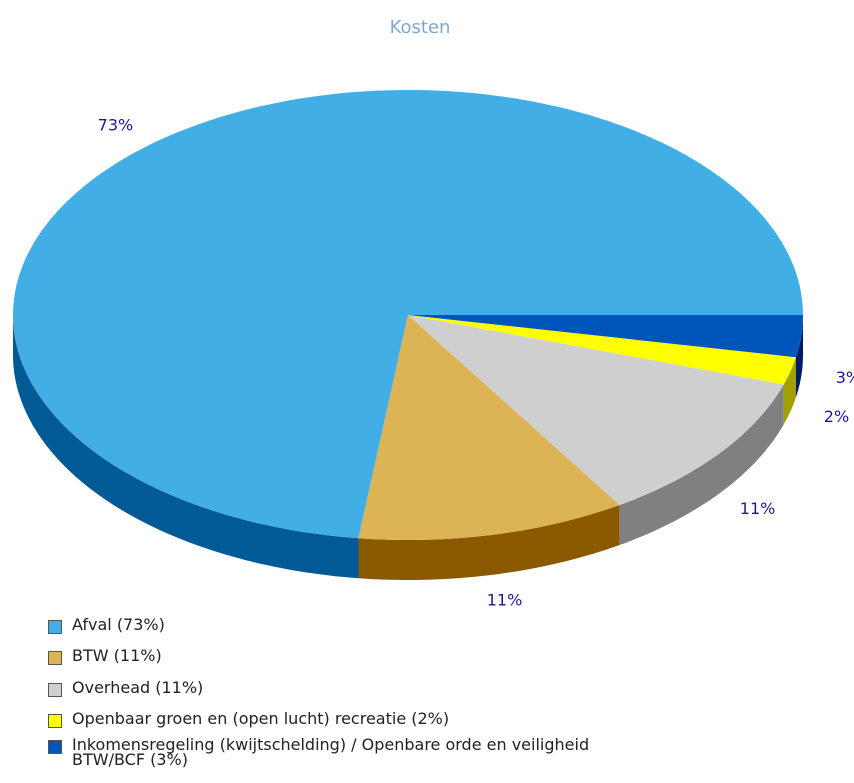 This screenshot has width=854, height=783. I want to click on legend-item: BTW (11%), so click(105, 656).